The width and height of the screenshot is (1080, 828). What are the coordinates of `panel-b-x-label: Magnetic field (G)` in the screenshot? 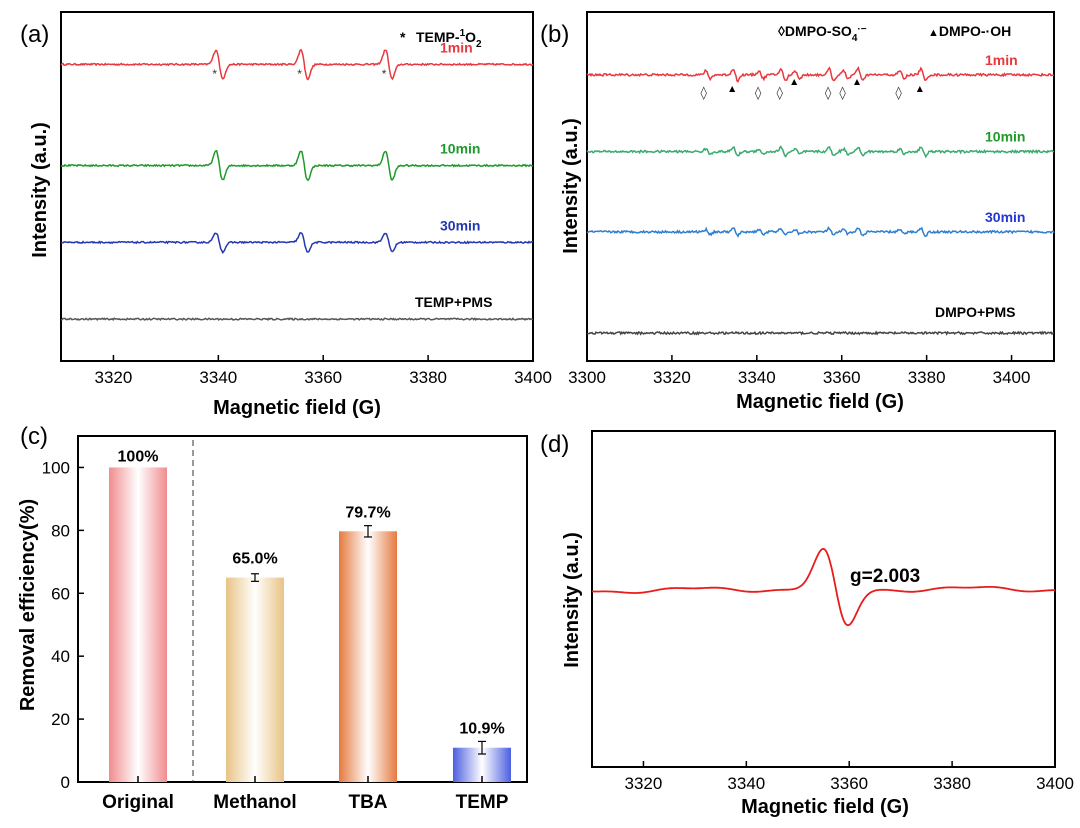 It's located at (820, 402).